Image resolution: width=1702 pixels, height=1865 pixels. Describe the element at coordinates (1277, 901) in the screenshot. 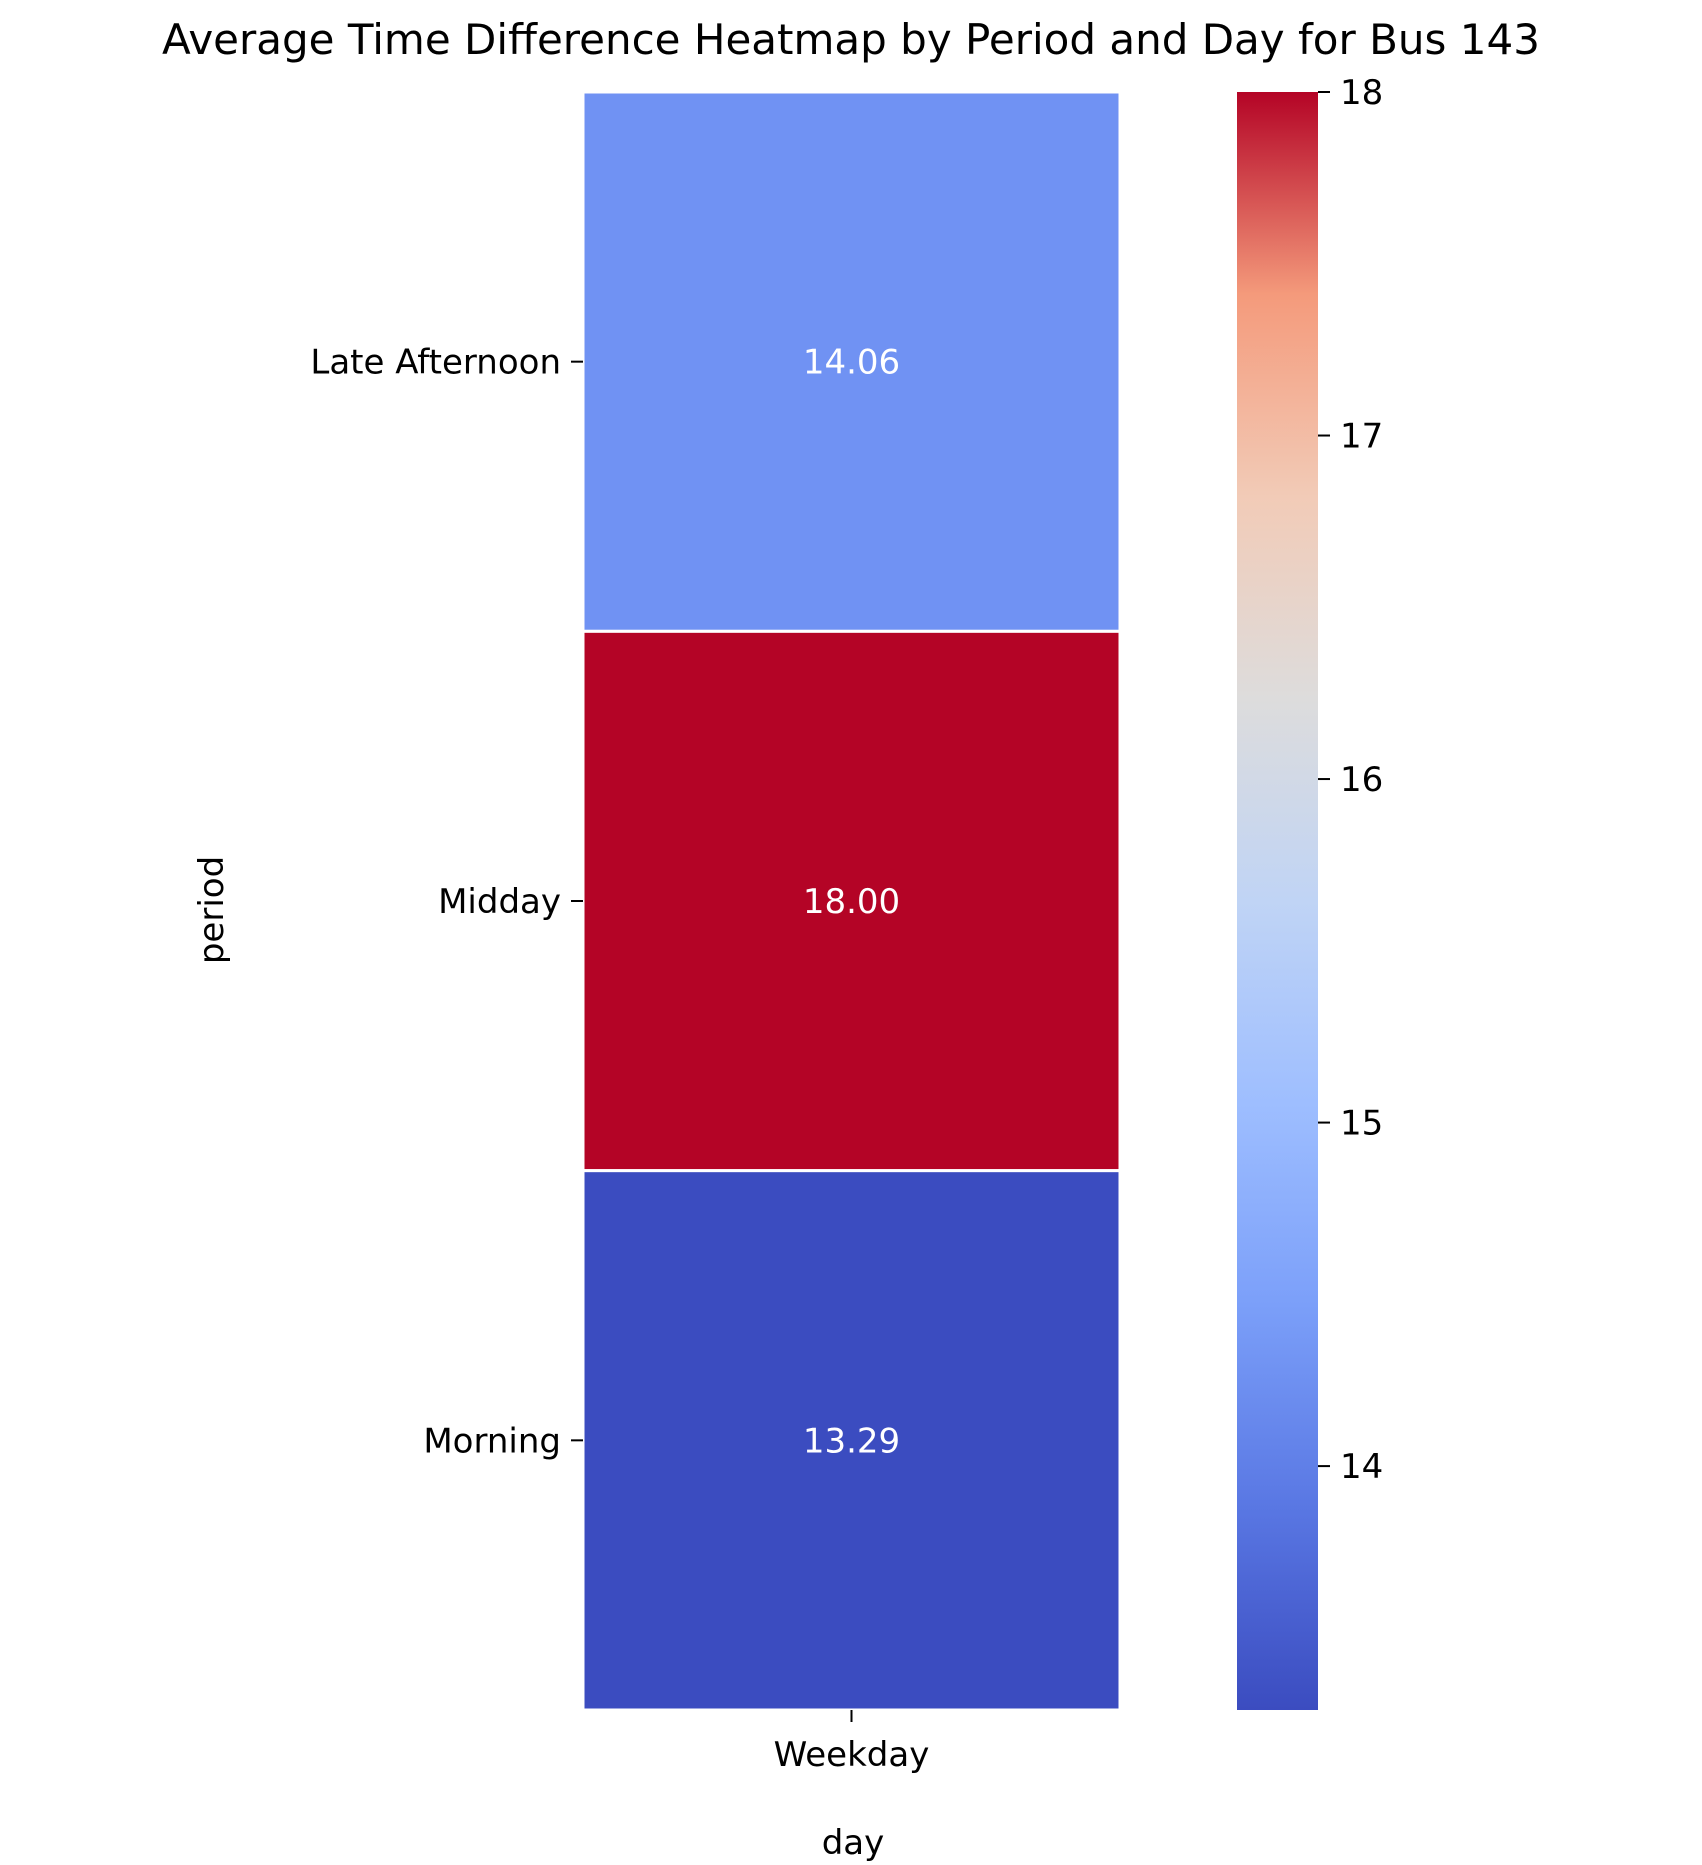

I see `colorbar` at that location.